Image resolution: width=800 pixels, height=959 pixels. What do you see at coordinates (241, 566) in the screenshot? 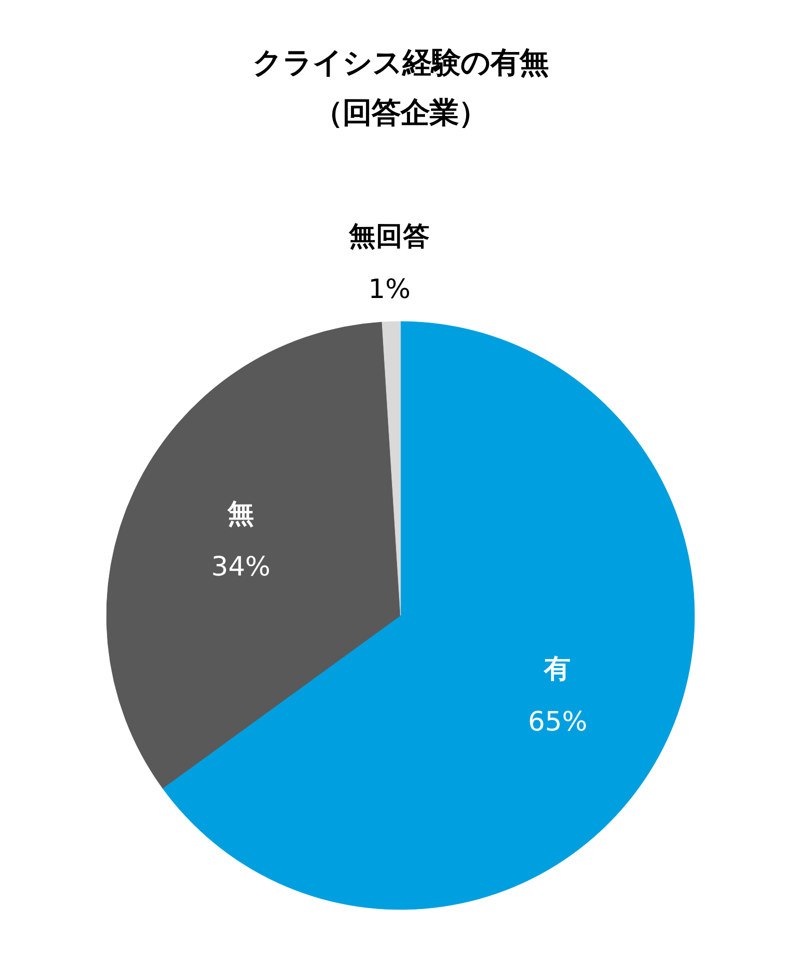
I see `data-label: 34%` at bounding box center [241, 566].